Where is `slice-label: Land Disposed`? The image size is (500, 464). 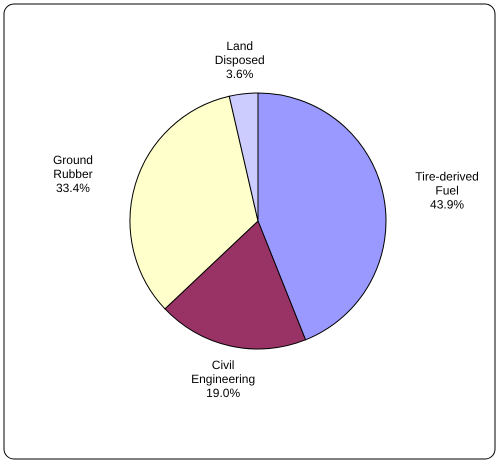
slice-label: Land Disposed is located at coordinates (239, 53).